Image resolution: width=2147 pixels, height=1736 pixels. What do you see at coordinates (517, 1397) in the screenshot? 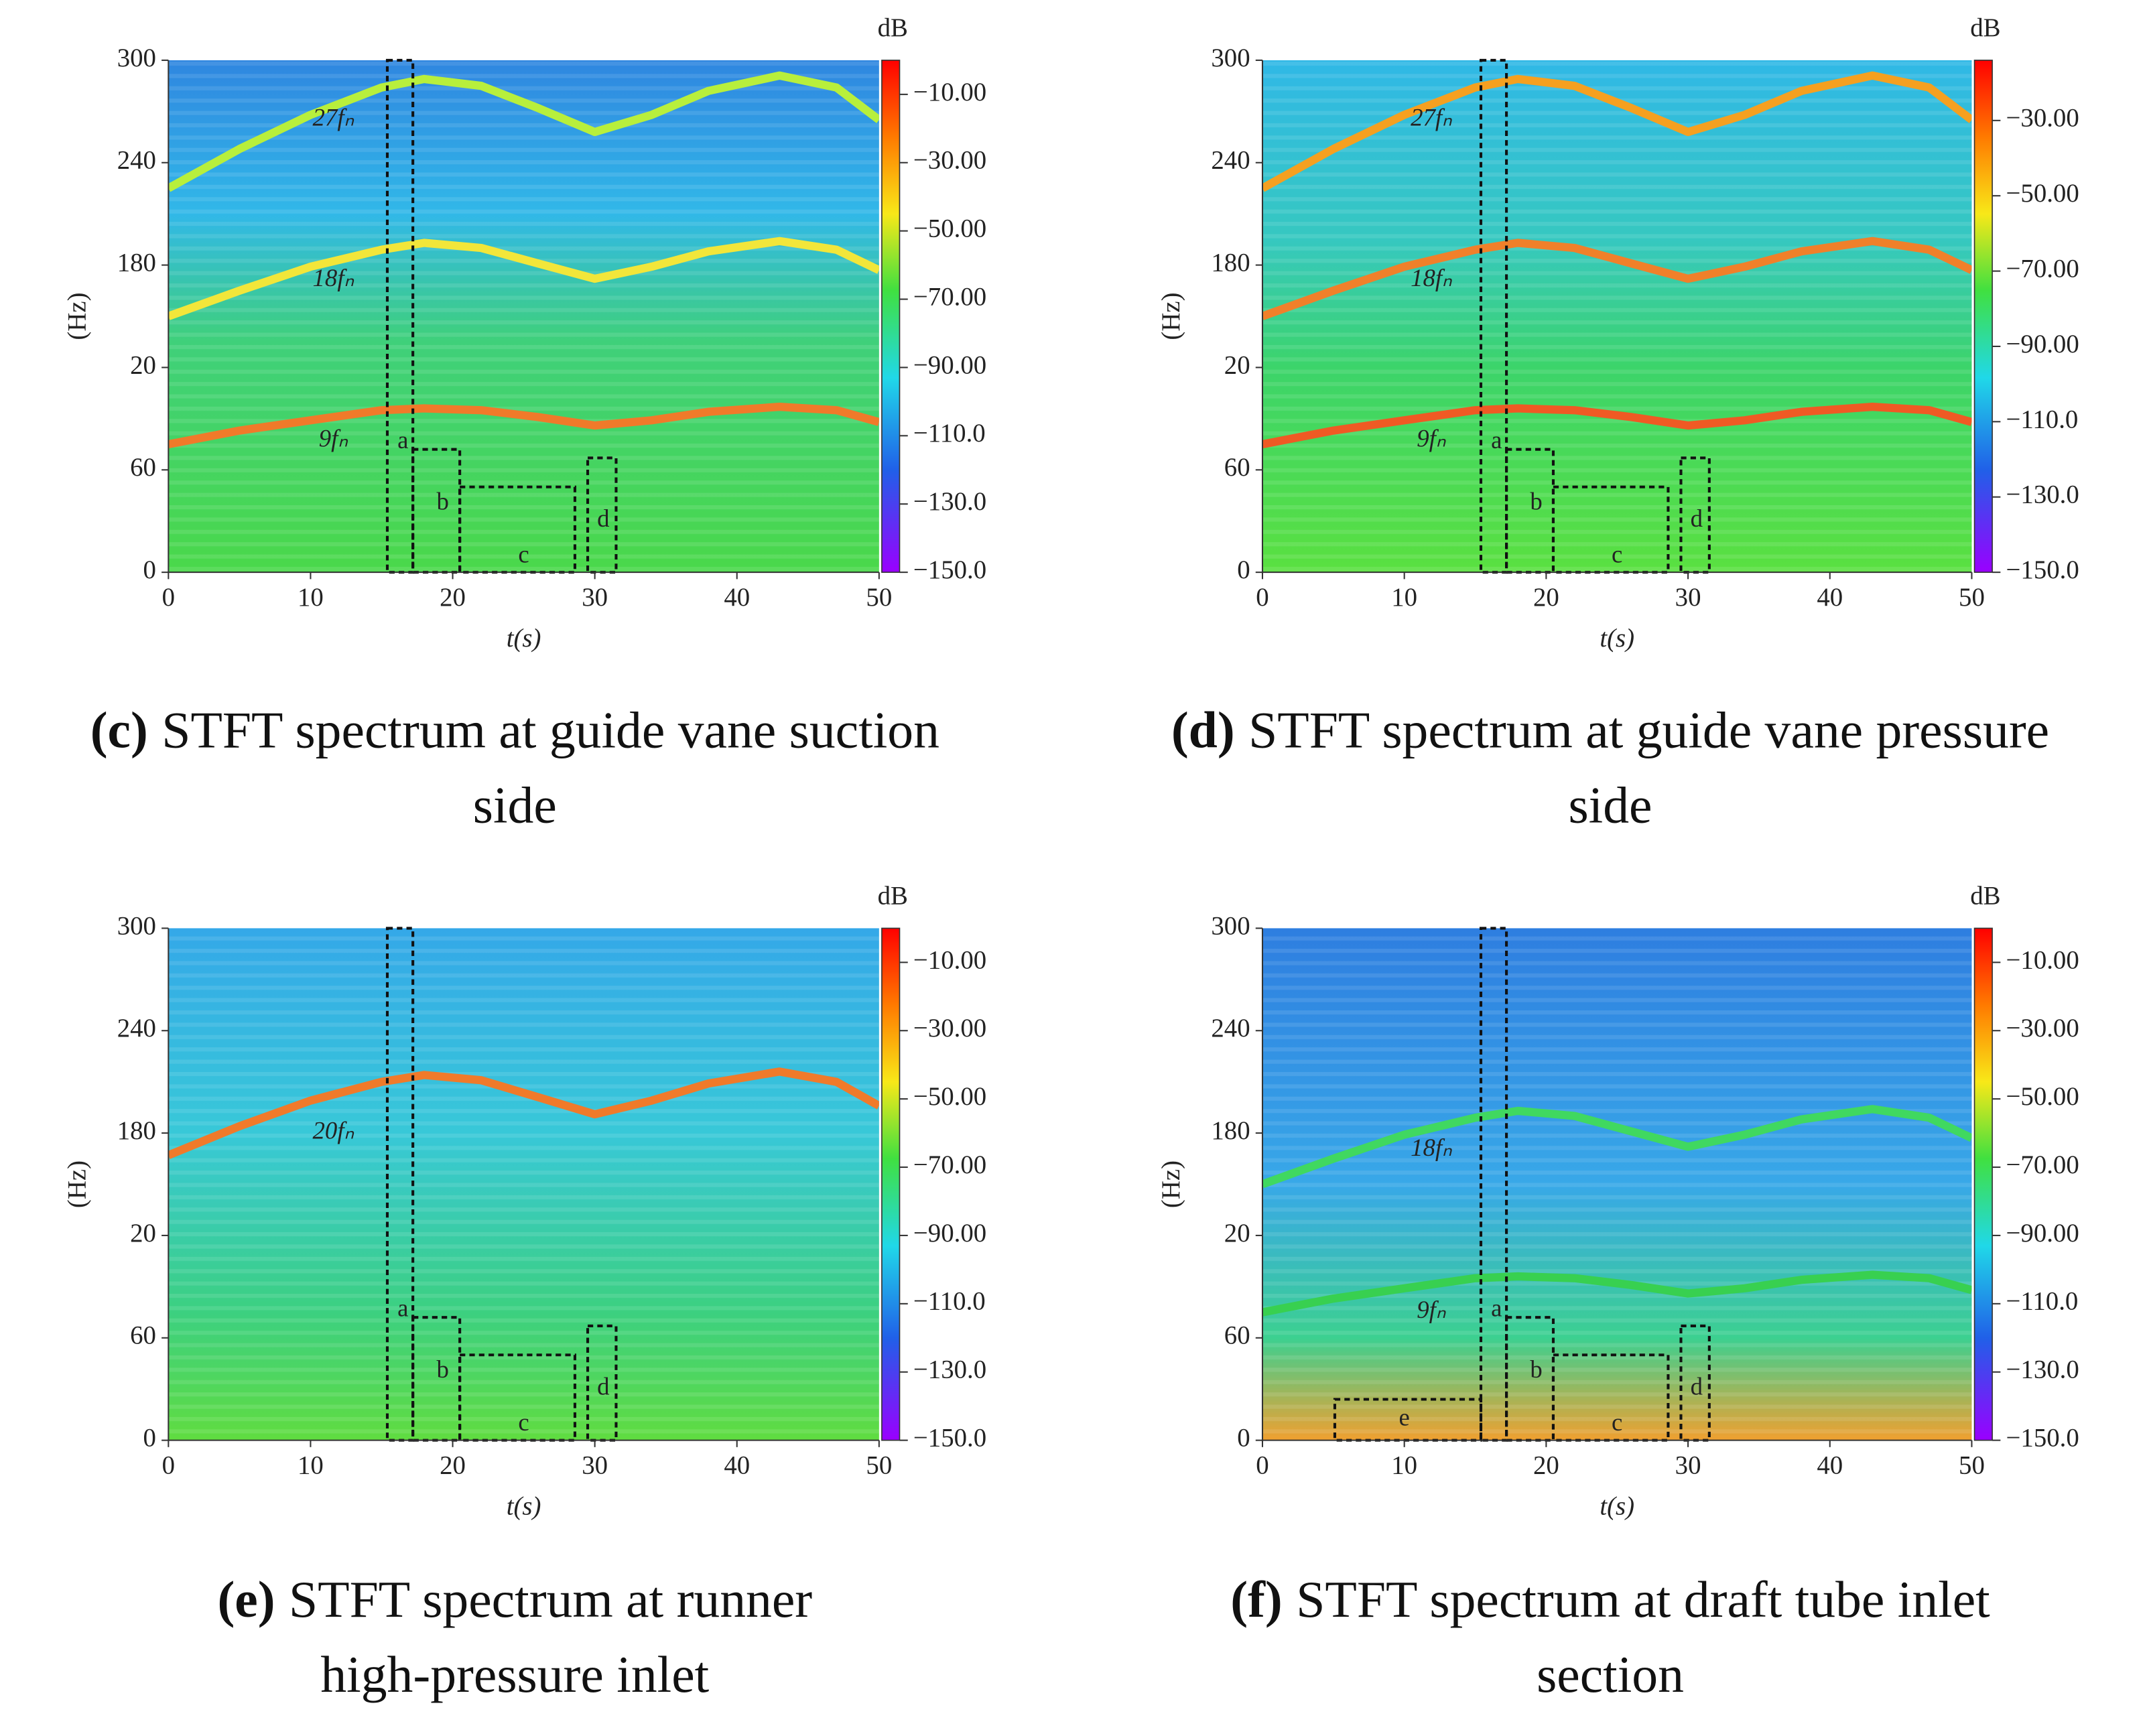
I see `region-box` at bounding box center [517, 1397].